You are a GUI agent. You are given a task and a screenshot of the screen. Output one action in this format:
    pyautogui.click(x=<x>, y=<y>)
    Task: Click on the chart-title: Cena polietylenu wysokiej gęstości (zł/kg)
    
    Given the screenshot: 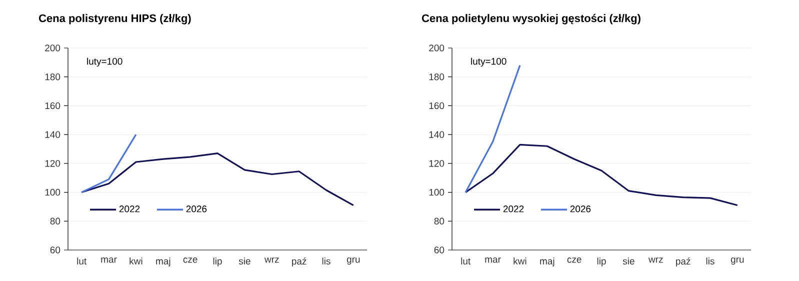 What is the action you would take?
    pyautogui.click(x=531, y=19)
    